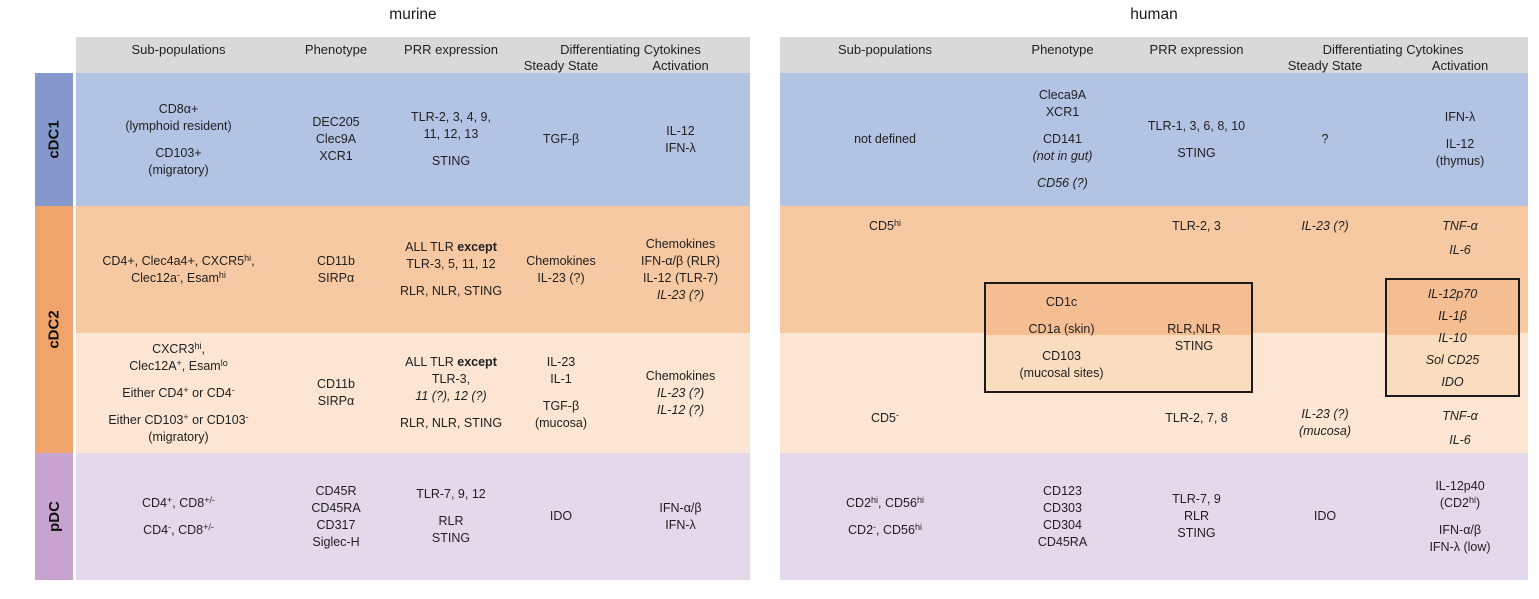  Describe the element at coordinates (54, 139) in the screenshot. I see `murine-group-strip-cdc1: cDC1` at that location.